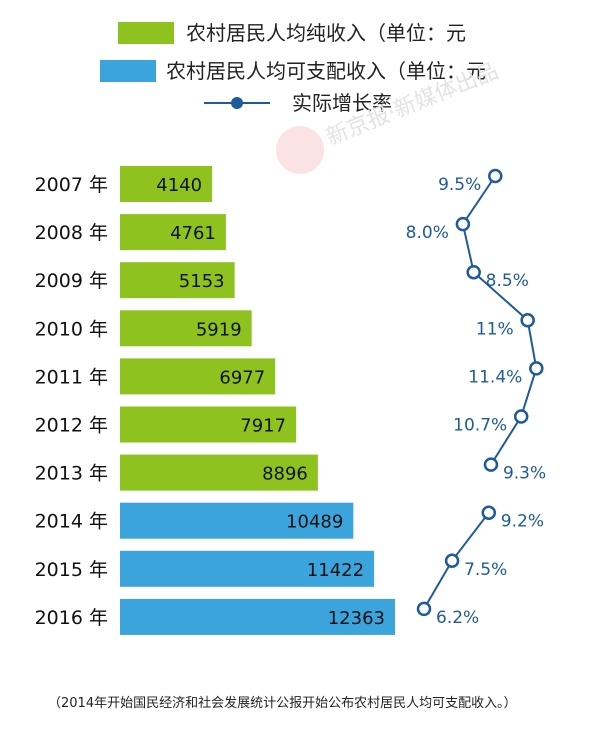  What do you see at coordinates (71, 233) in the screenshot?
I see `year-label: 2008 年` at bounding box center [71, 233].